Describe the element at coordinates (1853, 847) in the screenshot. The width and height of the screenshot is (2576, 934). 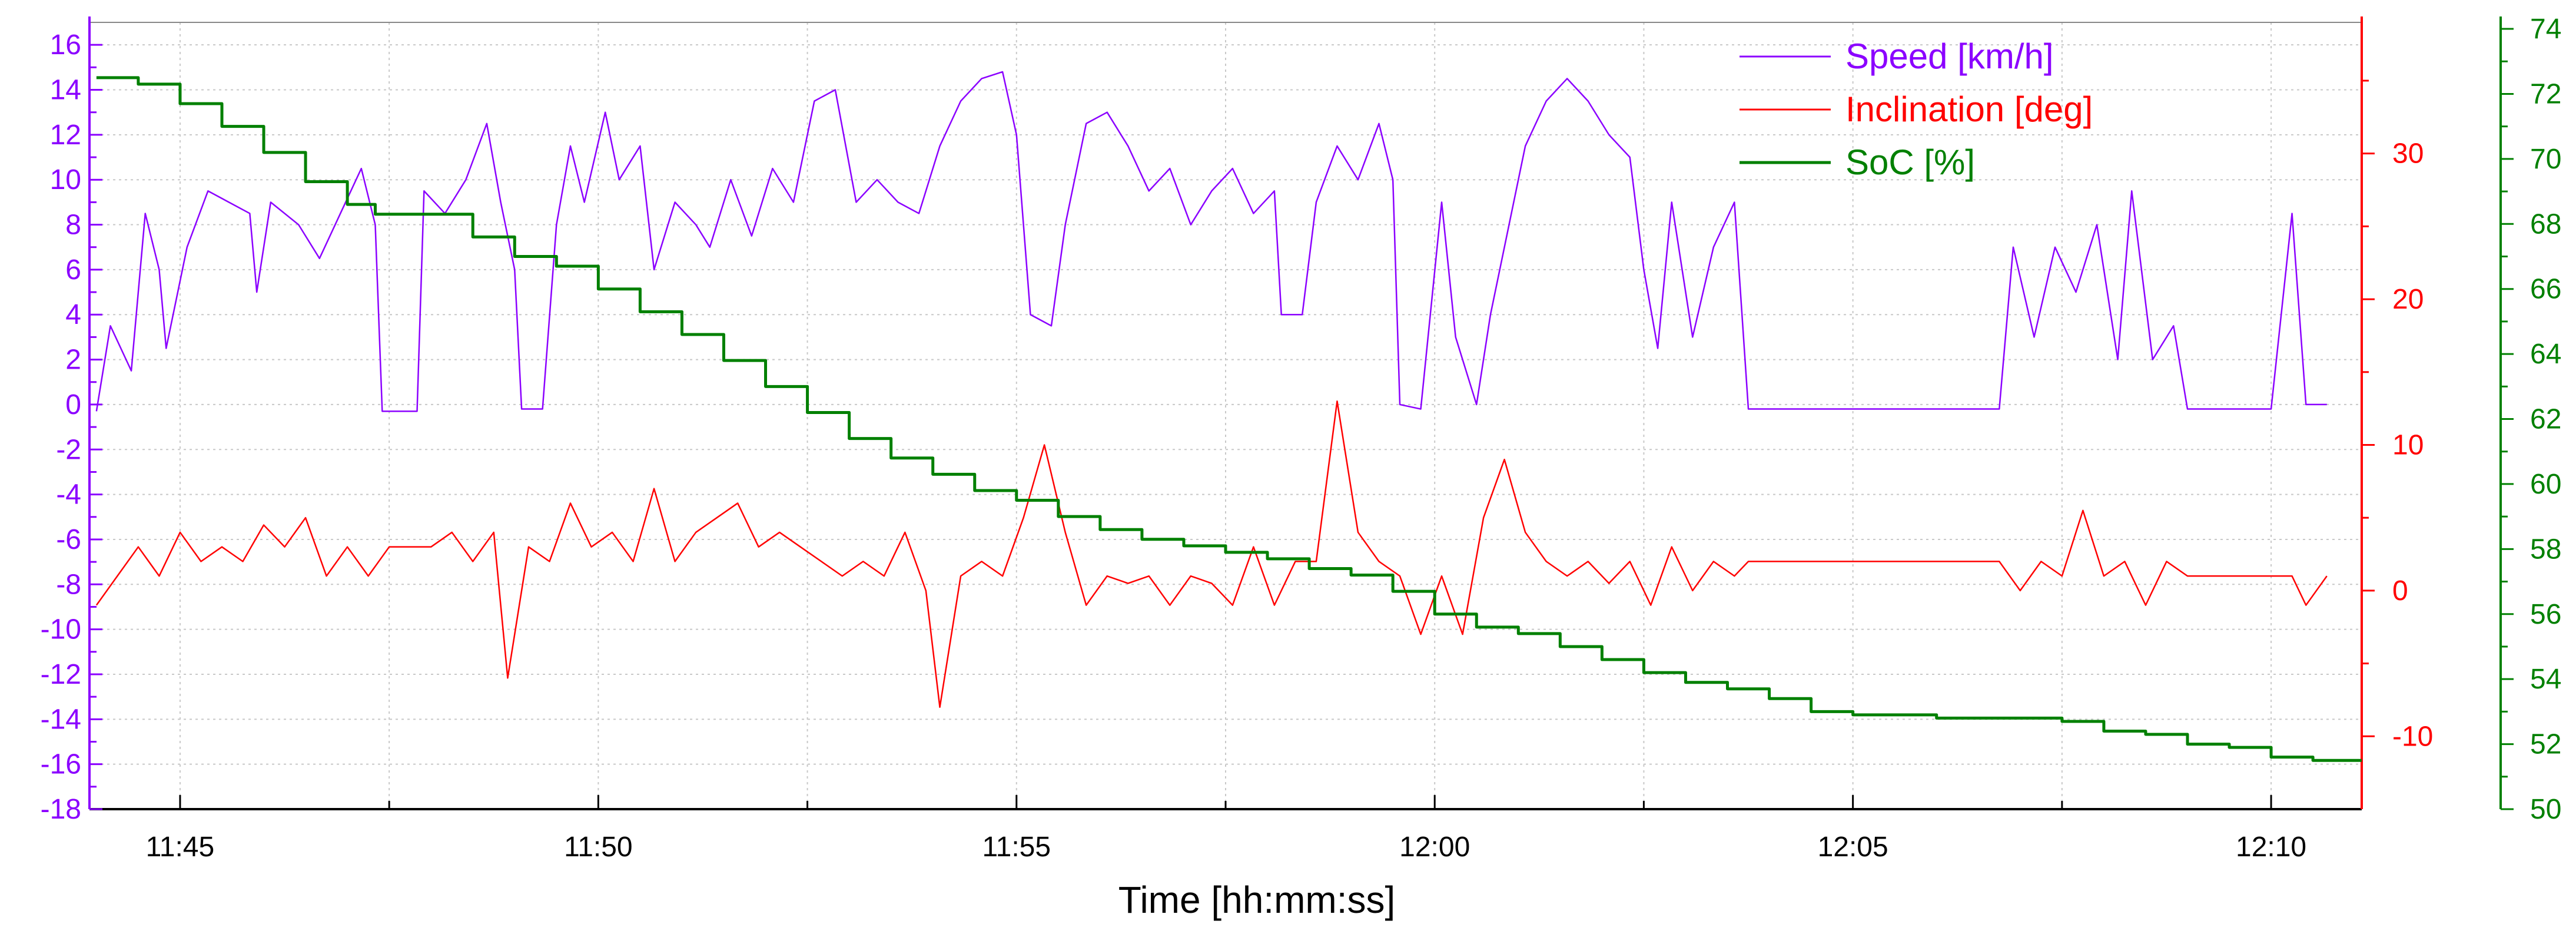
I see `x-tick-label: 12:05` at that location.